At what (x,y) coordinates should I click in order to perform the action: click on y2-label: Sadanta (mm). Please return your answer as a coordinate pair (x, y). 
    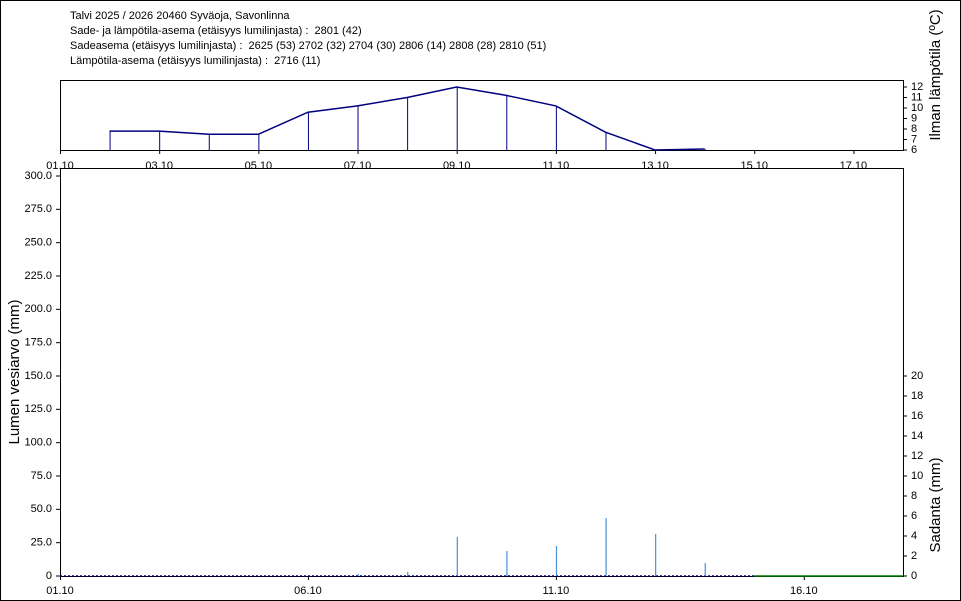
    Looking at the image, I should click on (935, 504).